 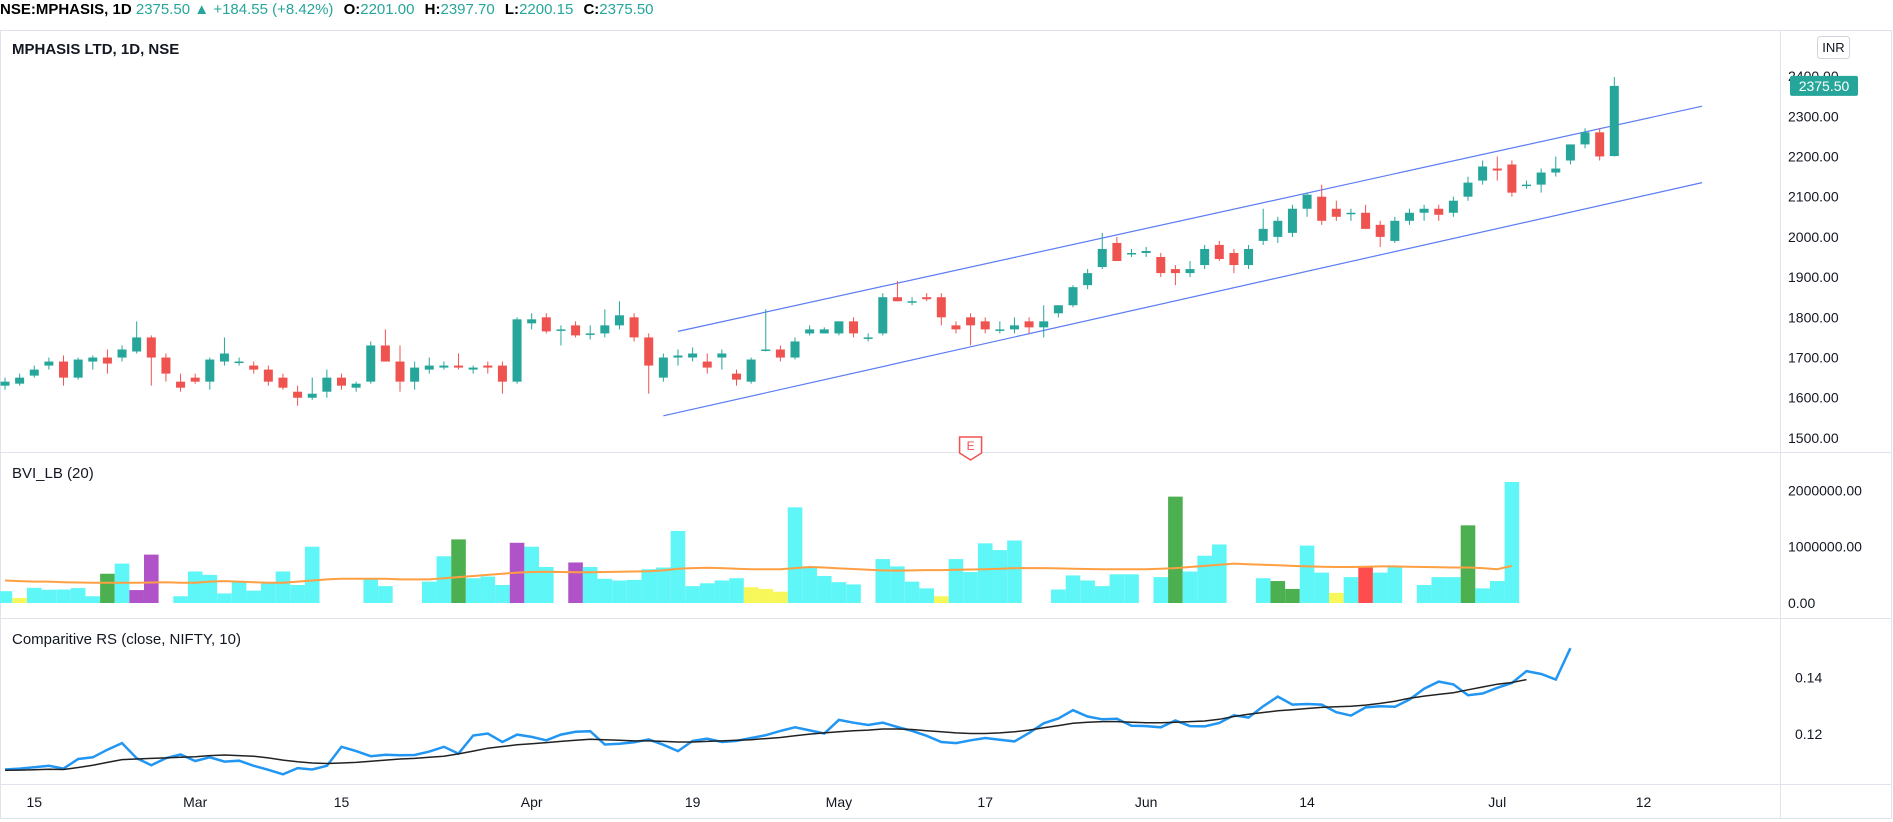 I want to click on currency-badge: INR, so click(x=1833, y=47).